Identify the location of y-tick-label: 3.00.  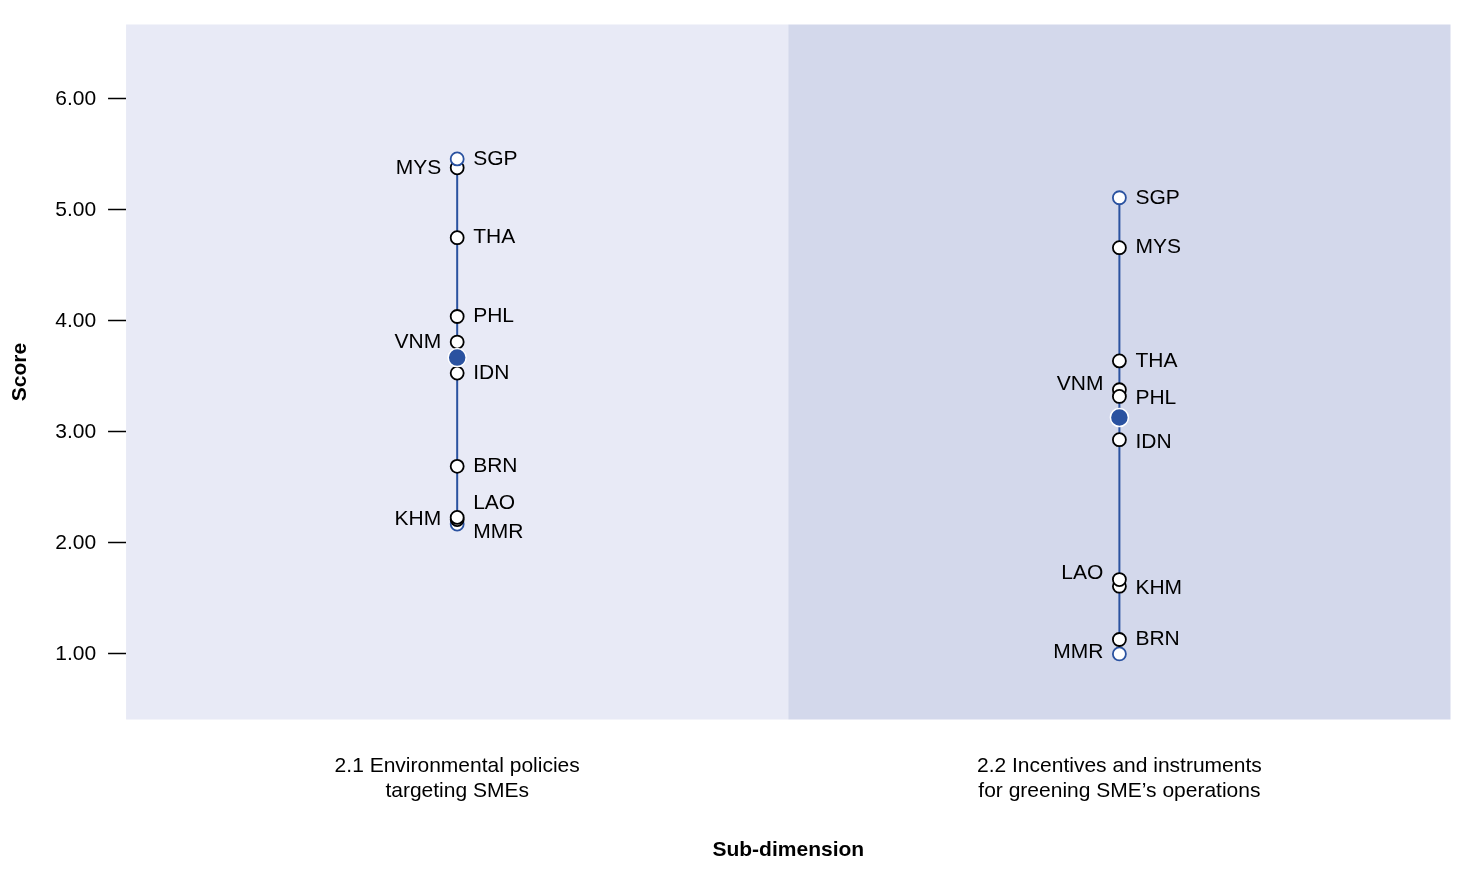
(76, 430).